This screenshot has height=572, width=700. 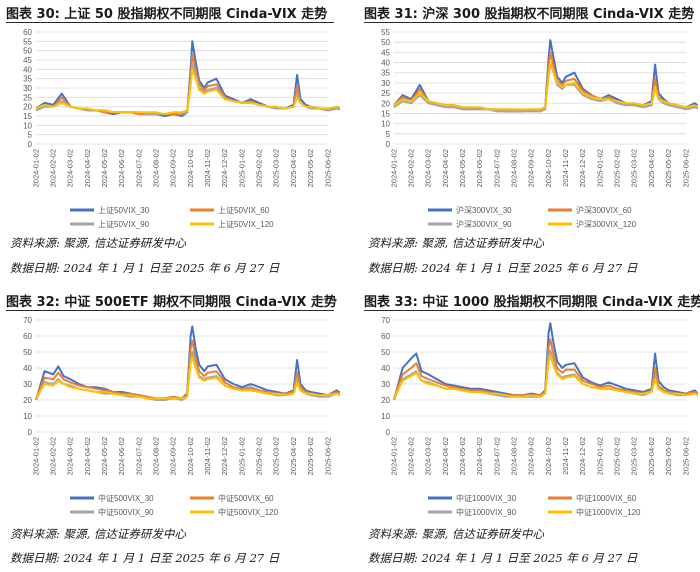 I want to click on panel-title: 图表 30: 上证 50 股指期权不同期限 Cinda-VIX 走势, so click(x=167, y=14).